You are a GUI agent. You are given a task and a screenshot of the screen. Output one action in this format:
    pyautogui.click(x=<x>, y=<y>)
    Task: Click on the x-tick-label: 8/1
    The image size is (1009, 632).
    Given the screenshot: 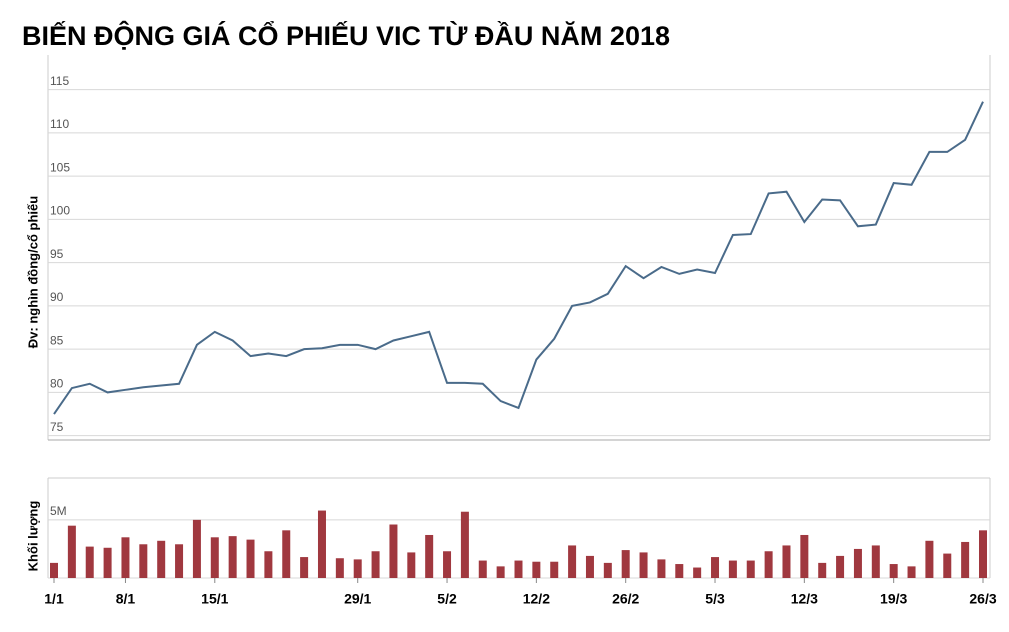 What is the action you would take?
    pyautogui.click(x=126, y=599)
    